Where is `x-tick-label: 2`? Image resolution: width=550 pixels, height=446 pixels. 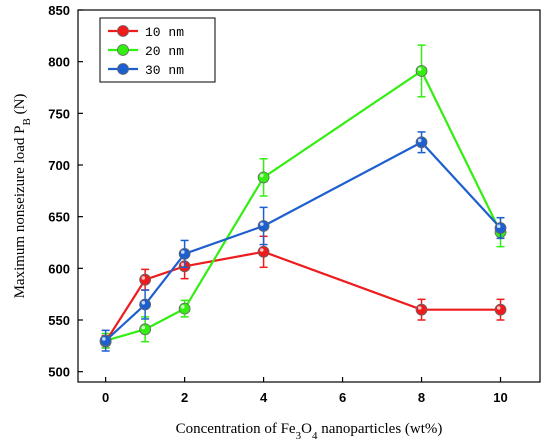 x-tick-label: 2 is located at coordinates (184, 397).